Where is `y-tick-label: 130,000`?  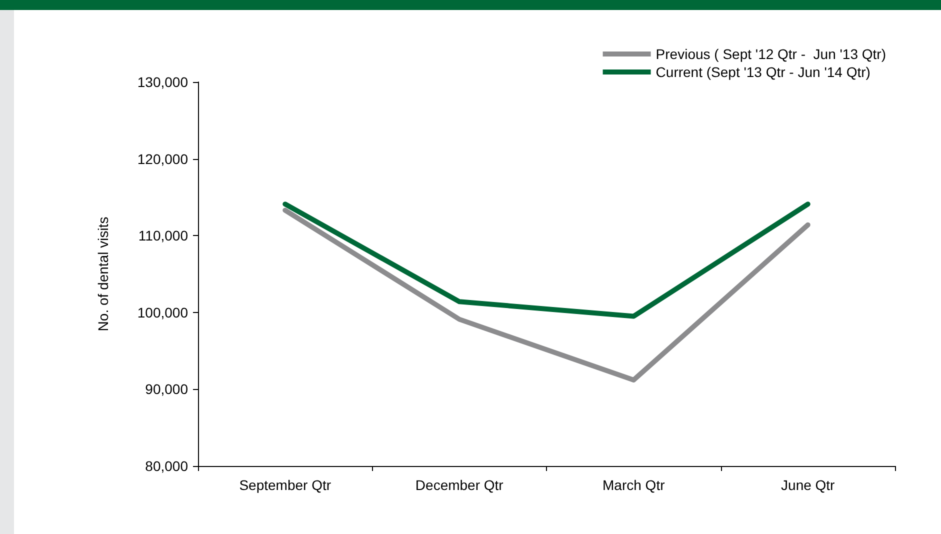 y-tick-label: 130,000 is located at coordinates (162, 82).